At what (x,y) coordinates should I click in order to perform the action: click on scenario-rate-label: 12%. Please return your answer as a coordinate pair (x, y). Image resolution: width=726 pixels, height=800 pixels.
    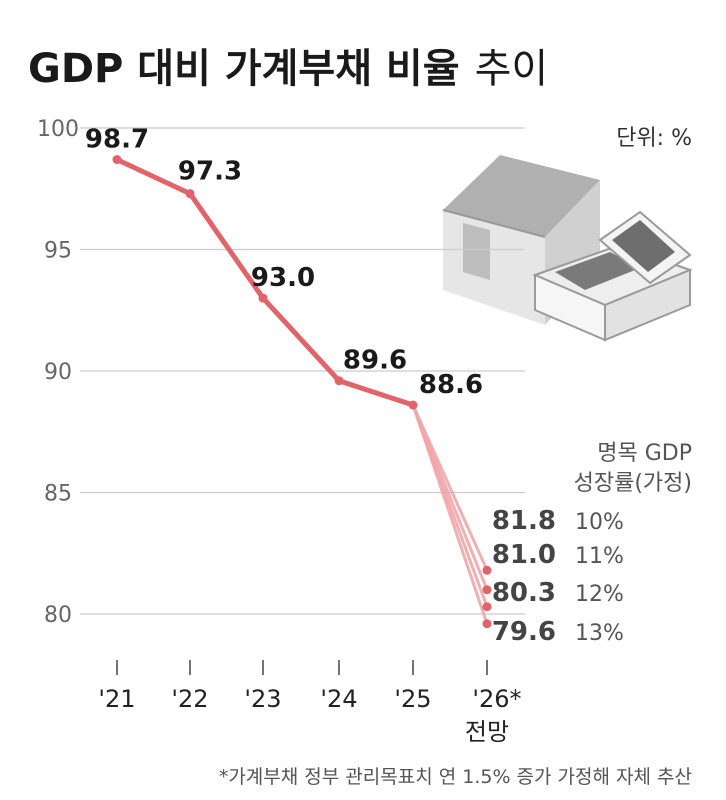
    Looking at the image, I should click on (599, 594).